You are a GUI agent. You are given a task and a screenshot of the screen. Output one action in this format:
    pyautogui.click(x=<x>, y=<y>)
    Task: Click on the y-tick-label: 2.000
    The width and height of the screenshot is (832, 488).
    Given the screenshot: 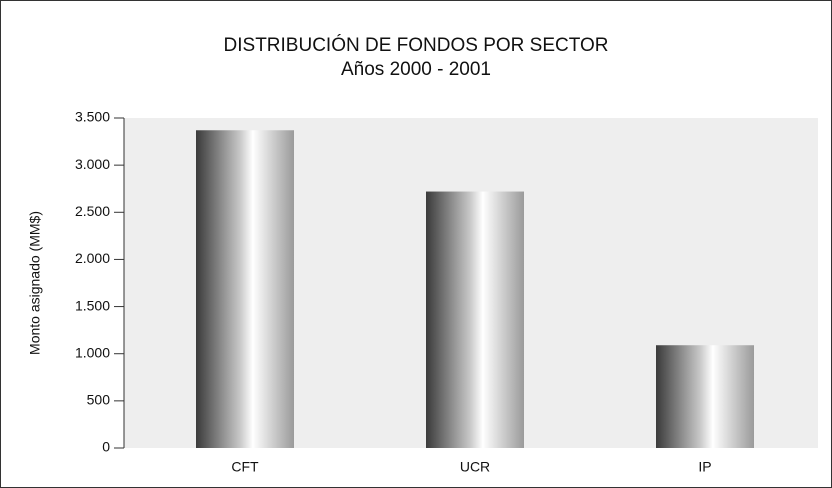 What is the action you would take?
    pyautogui.click(x=92, y=258)
    